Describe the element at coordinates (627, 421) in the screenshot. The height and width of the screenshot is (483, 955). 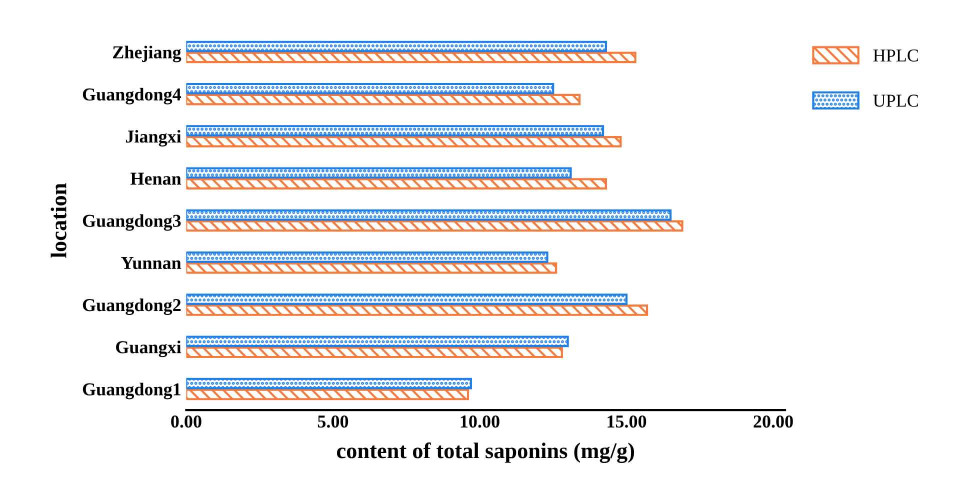
I see `x-tick-label: 15.00` at that location.